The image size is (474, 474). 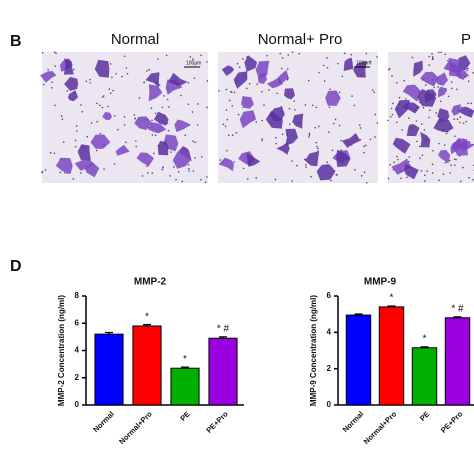 I want to click on y-tick-label: 6, so click(x=77, y=322).